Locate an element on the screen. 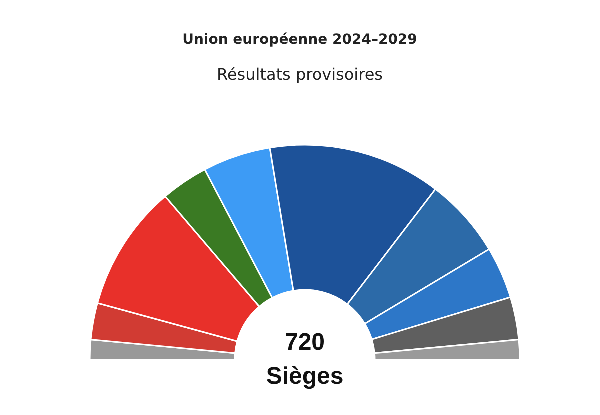 This screenshot has width=600, height=415. chart-title: Union européenne 2024–2029 is located at coordinates (300, 40).